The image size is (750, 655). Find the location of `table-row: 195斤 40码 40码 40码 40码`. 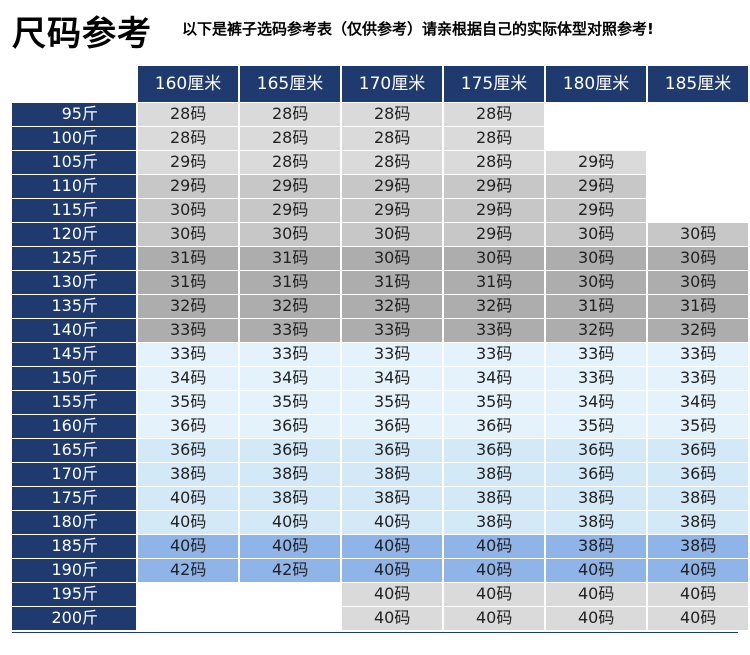

table-row: 195斤 40码 40码 40码 40码 is located at coordinates (381, 594).